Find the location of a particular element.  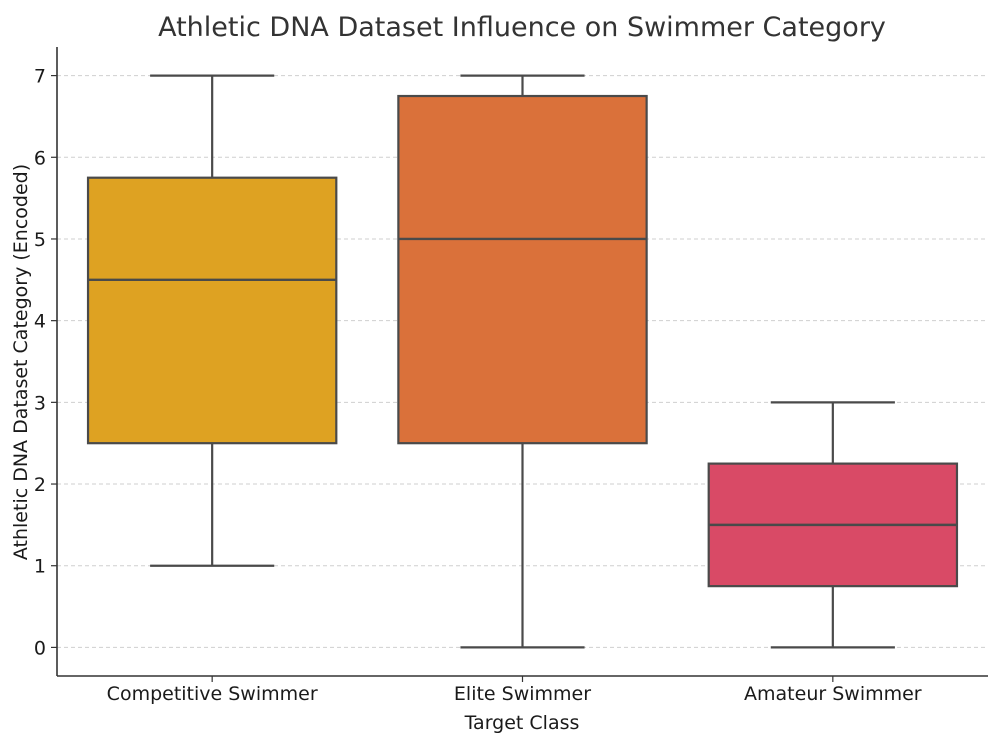

y-axis-label: Athletic DNA Dataset Category (Encoded) is located at coordinates (21, 362).